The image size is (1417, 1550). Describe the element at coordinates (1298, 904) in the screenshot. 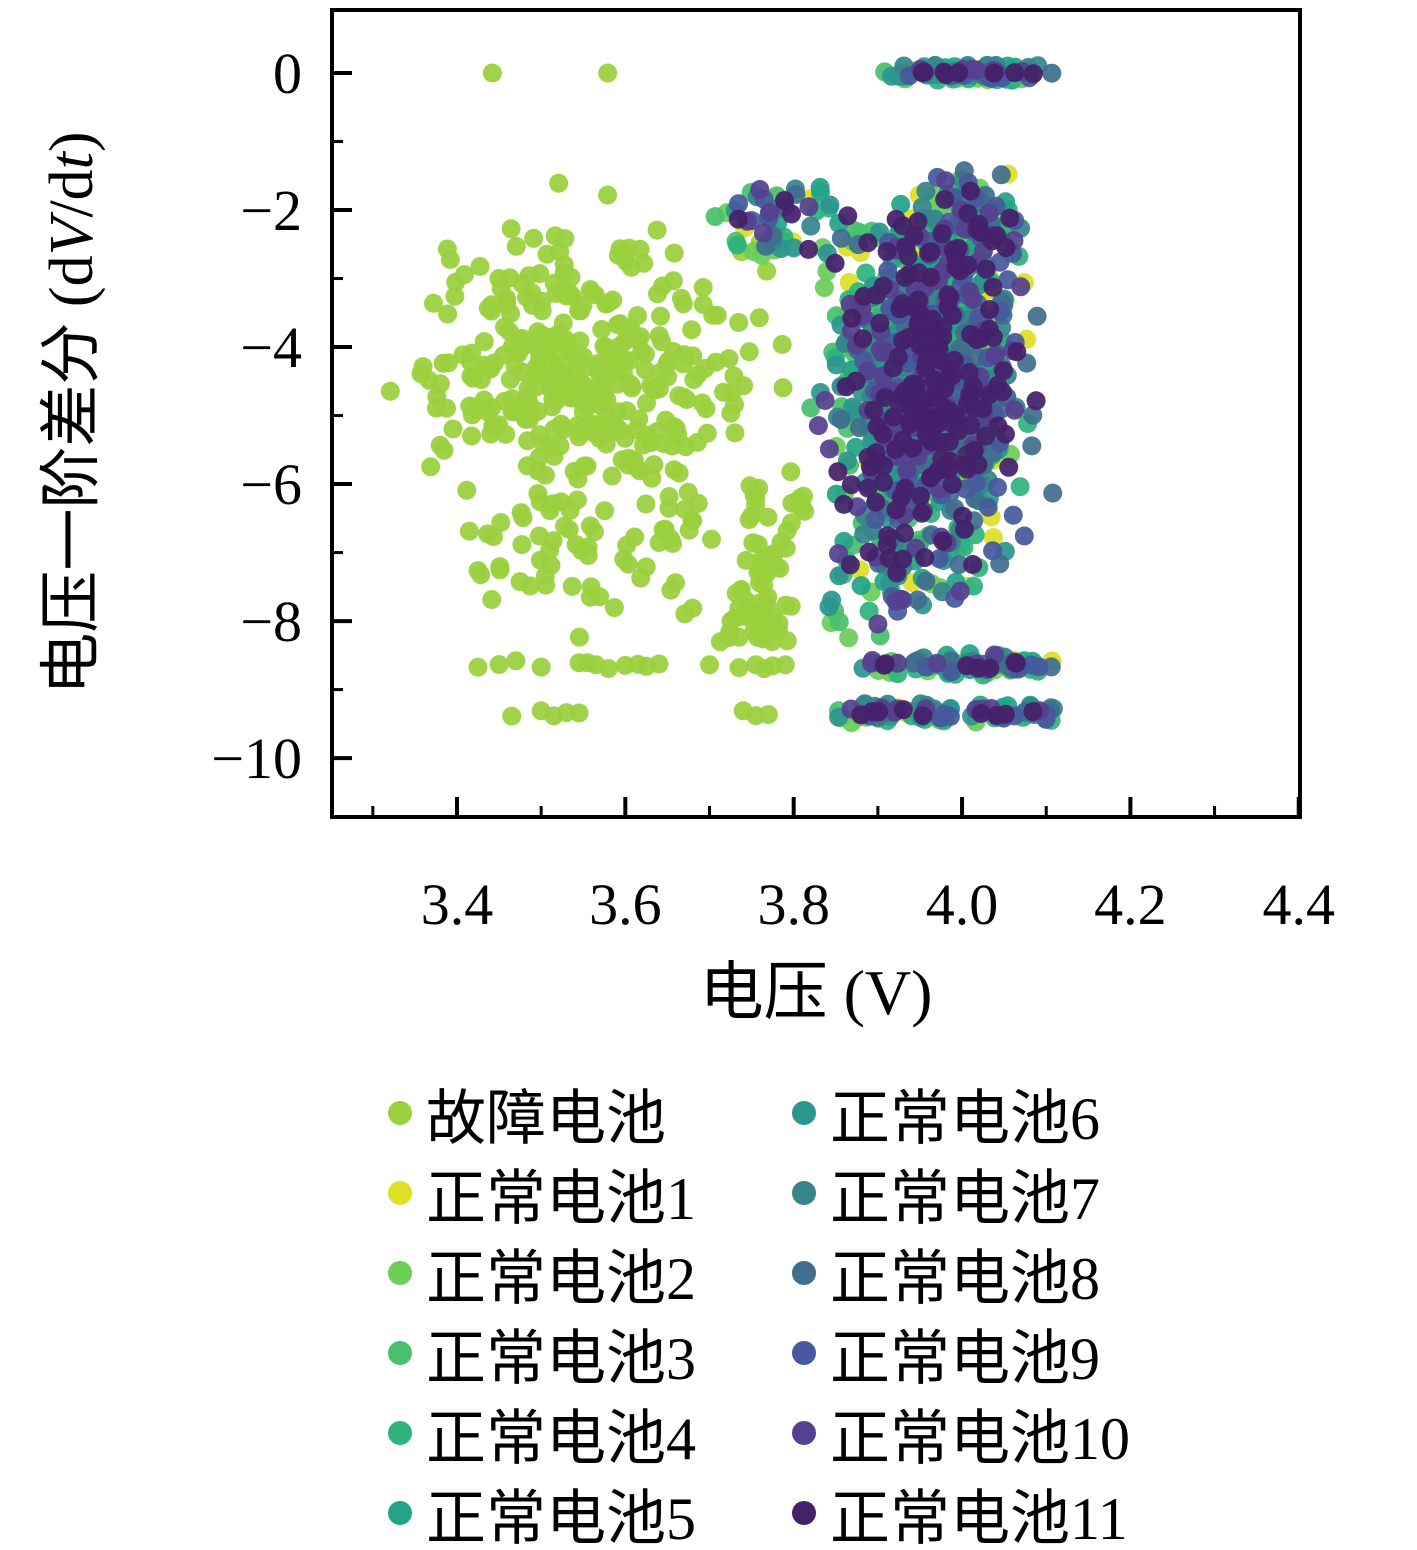

I see `x-tick-label: 4.4` at that location.